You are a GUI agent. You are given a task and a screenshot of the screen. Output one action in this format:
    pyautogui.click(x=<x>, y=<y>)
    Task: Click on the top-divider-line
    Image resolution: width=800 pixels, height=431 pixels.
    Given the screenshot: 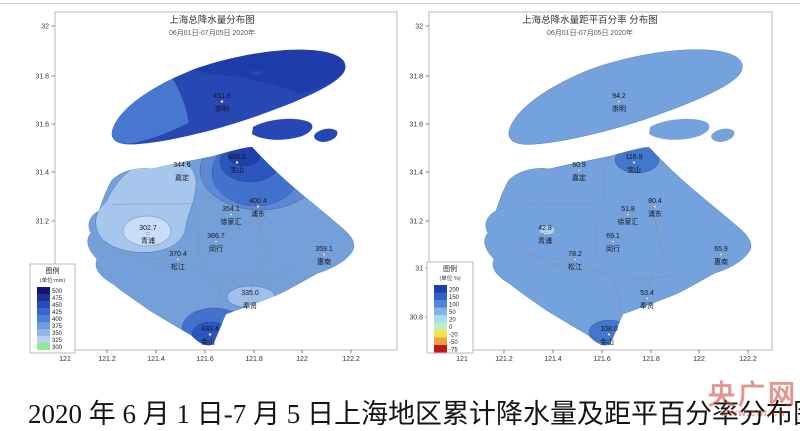 What is the action you would take?
    pyautogui.click(x=400, y=3)
    